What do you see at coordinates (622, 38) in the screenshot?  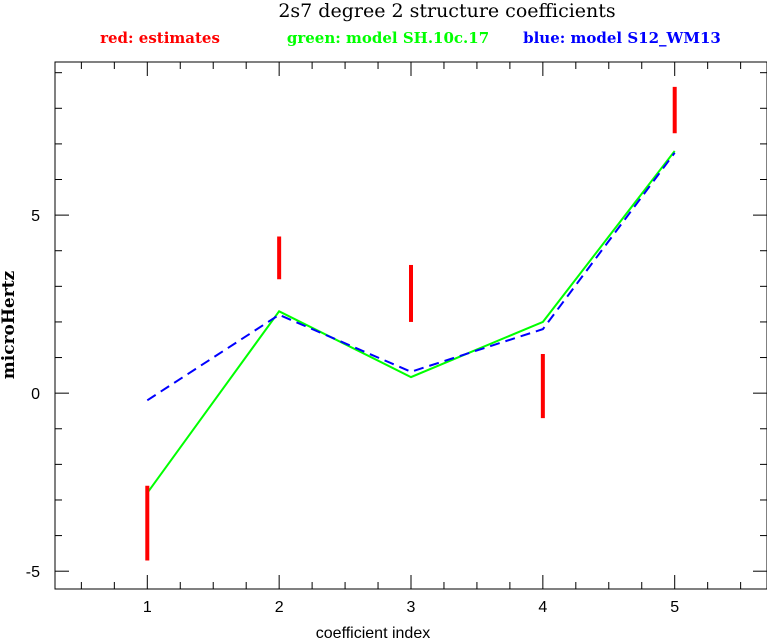 I see `legend-entry-blue-model: blue: model S12_WM13` at bounding box center [622, 38].